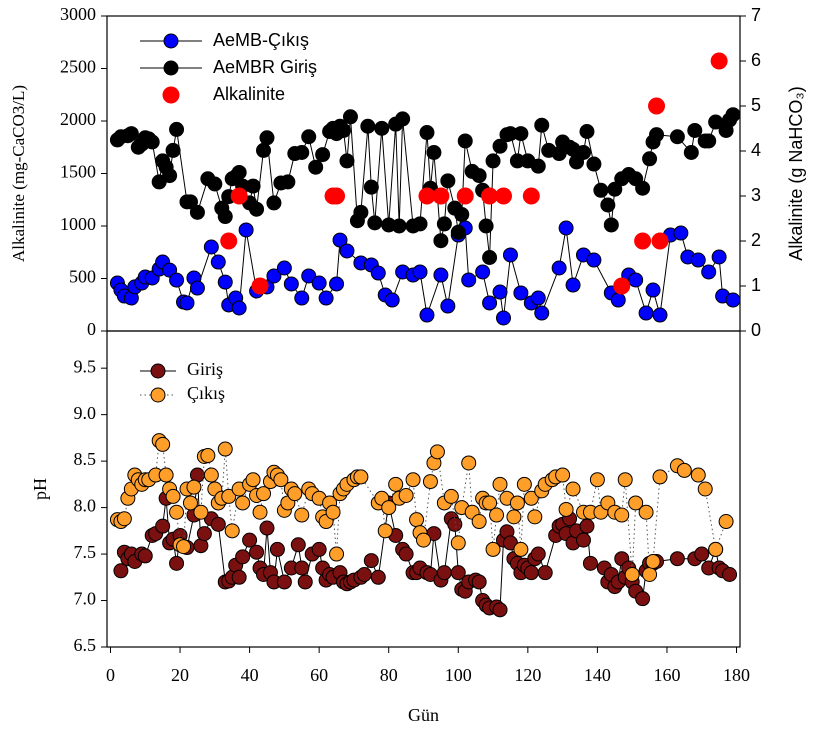  I want to click on y-tick-label: 9.0, so click(85, 413).